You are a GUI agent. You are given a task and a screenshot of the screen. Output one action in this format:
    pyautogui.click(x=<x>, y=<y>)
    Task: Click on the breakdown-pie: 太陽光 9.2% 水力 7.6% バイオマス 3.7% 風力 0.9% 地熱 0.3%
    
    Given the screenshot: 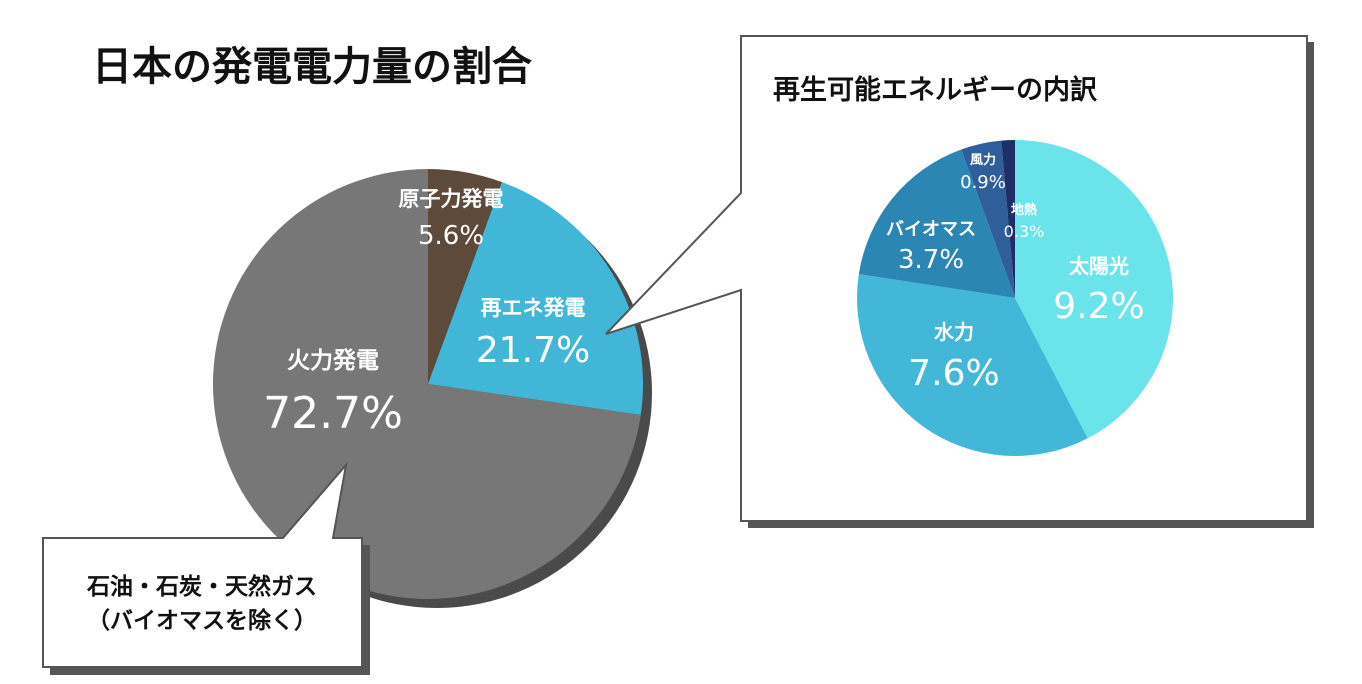 What is the action you would take?
    pyautogui.click(x=1015, y=298)
    